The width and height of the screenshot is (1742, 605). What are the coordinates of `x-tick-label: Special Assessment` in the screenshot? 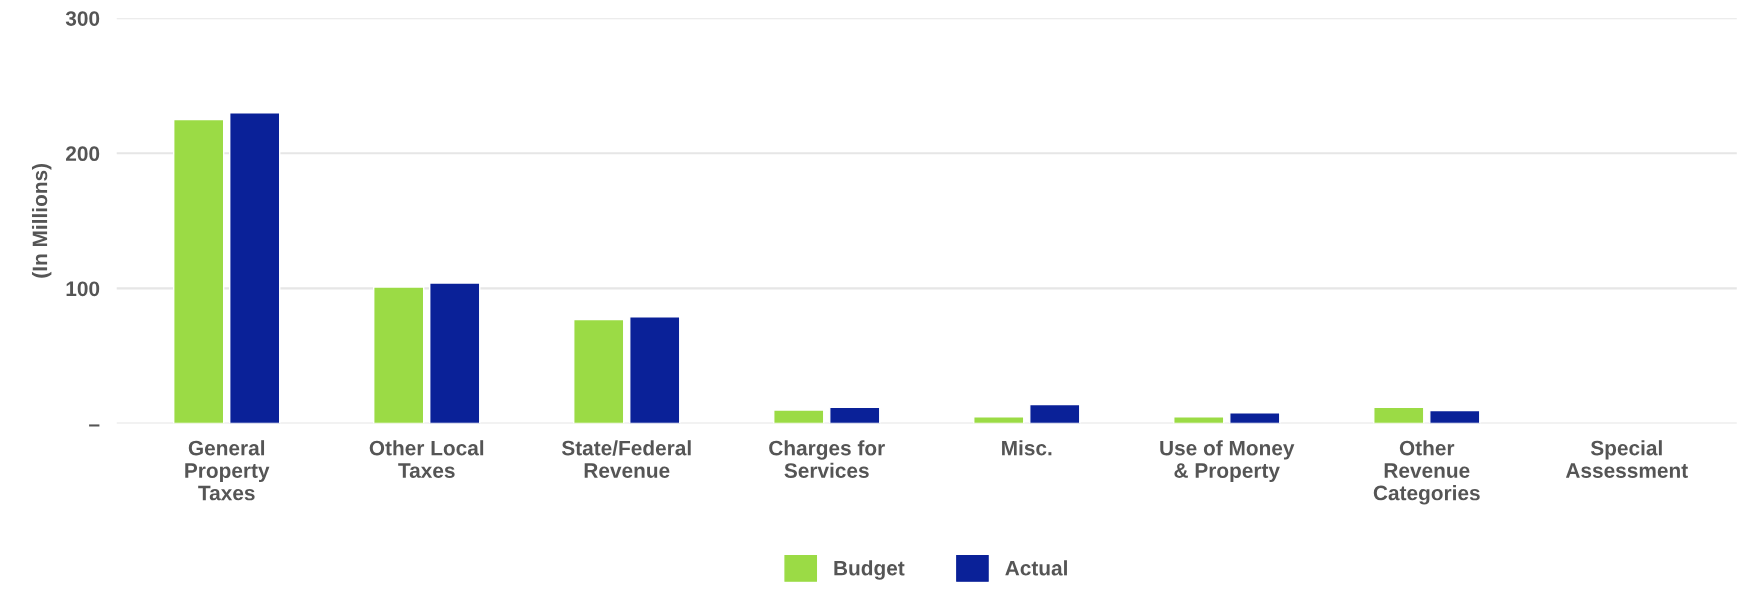 It's located at (1626, 459).